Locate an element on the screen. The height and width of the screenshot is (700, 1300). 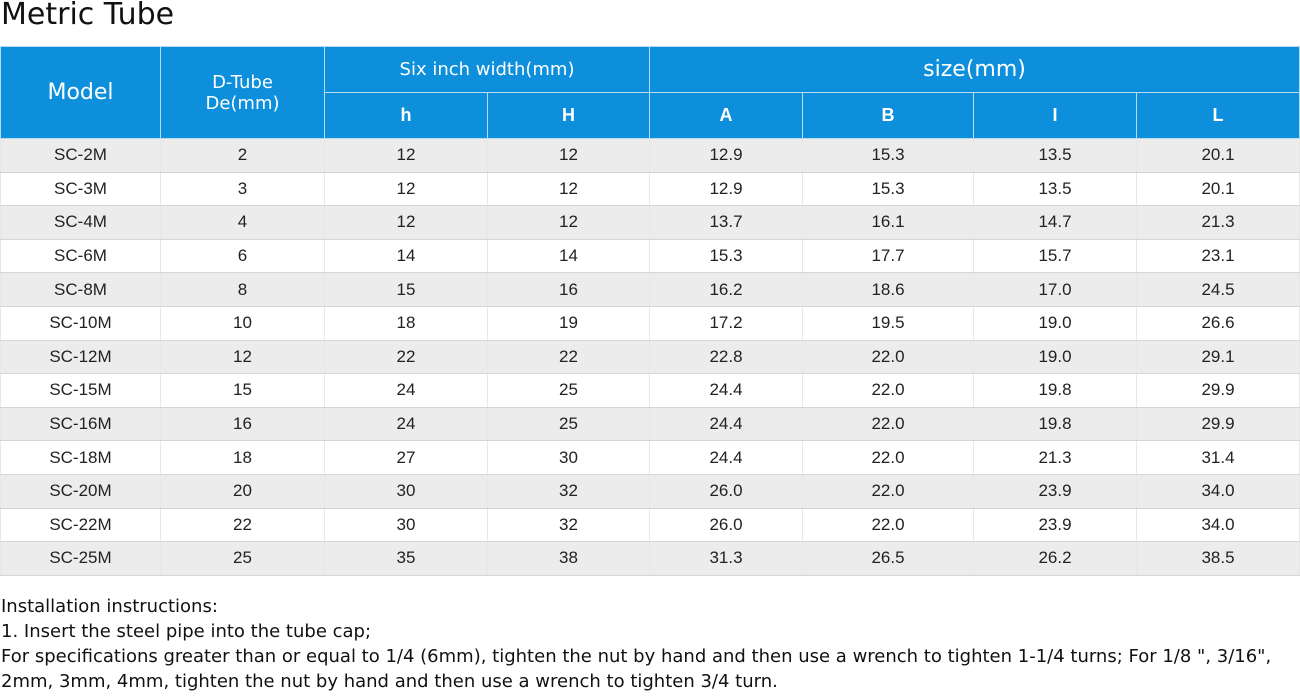
cell-dtube: 20 is located at coordinates (242, 491).